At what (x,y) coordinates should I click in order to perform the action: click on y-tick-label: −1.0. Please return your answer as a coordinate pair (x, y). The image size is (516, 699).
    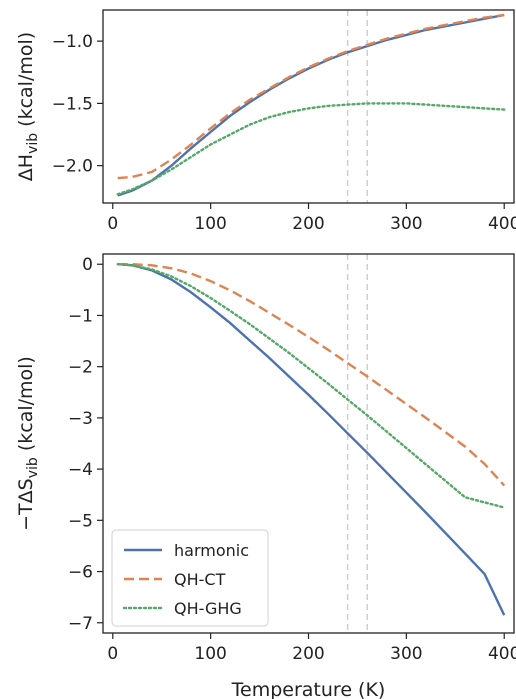
    Looking at the image, I should click on (72, 42).